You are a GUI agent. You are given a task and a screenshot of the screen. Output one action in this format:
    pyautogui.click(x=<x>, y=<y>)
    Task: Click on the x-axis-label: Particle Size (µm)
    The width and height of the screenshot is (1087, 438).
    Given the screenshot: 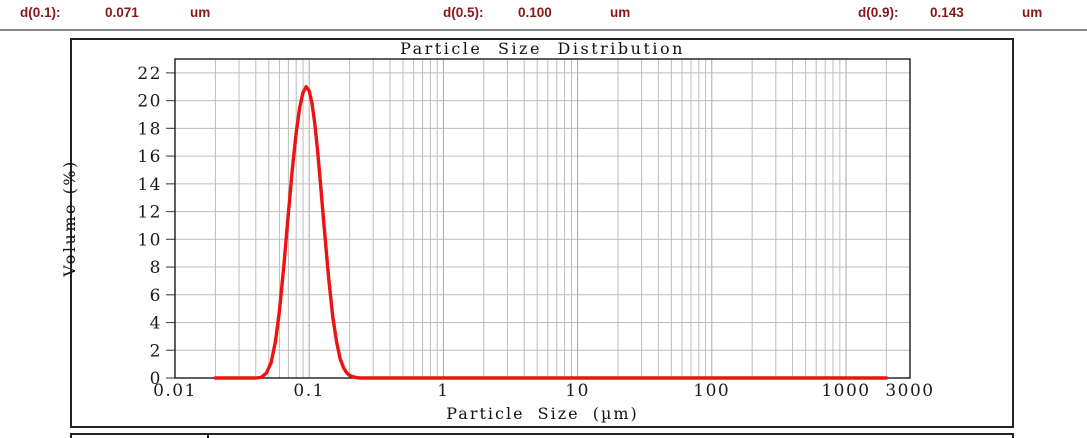 What is the action you would take?
    pyautogui.click(x=542, y=413)
    